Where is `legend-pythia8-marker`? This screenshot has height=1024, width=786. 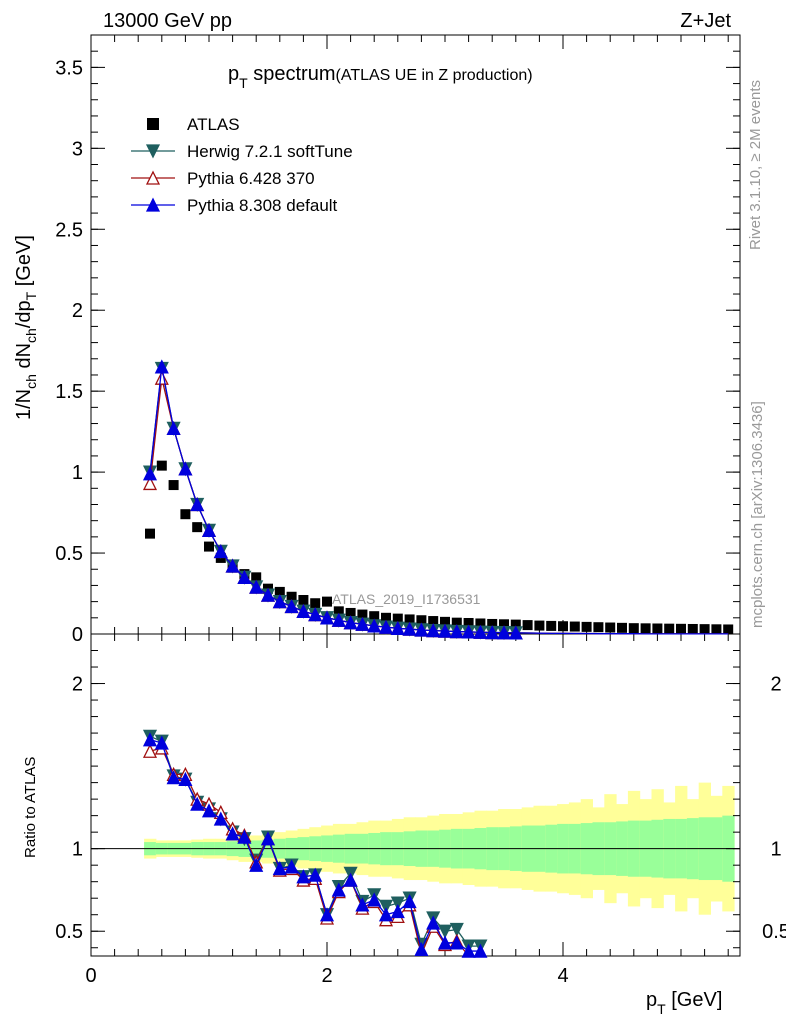
legend-pythia8-marker is located at coordinates (153, 204).